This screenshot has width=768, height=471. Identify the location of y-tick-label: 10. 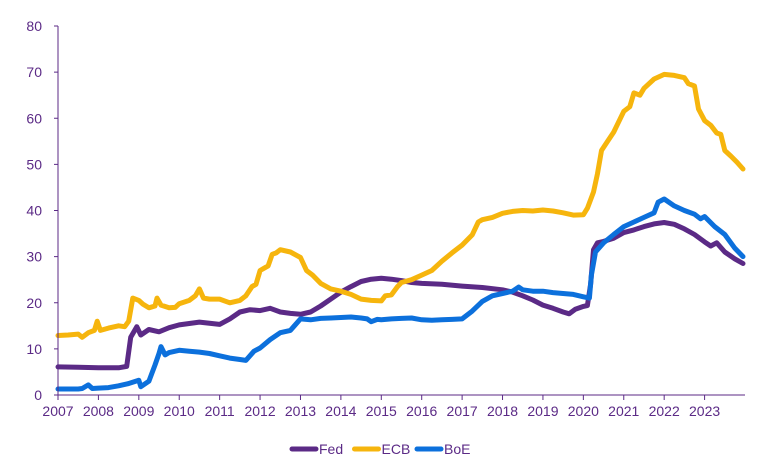
(34, 349).